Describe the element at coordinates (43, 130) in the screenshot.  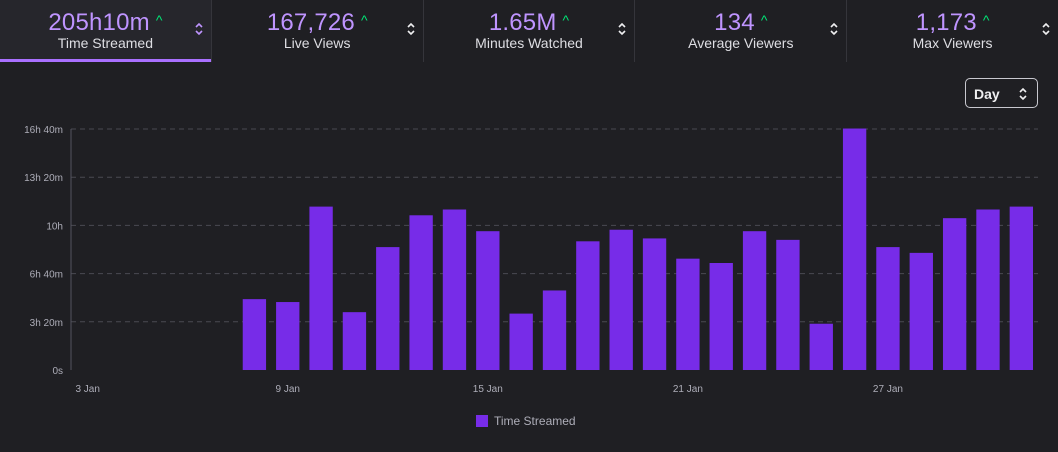
I see `y-tick-label: 16h 40m` at that location.